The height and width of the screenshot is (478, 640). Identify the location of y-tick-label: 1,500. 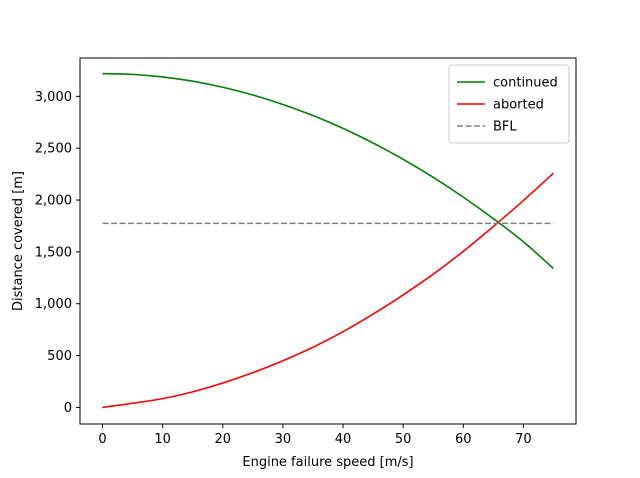
(53, 252).